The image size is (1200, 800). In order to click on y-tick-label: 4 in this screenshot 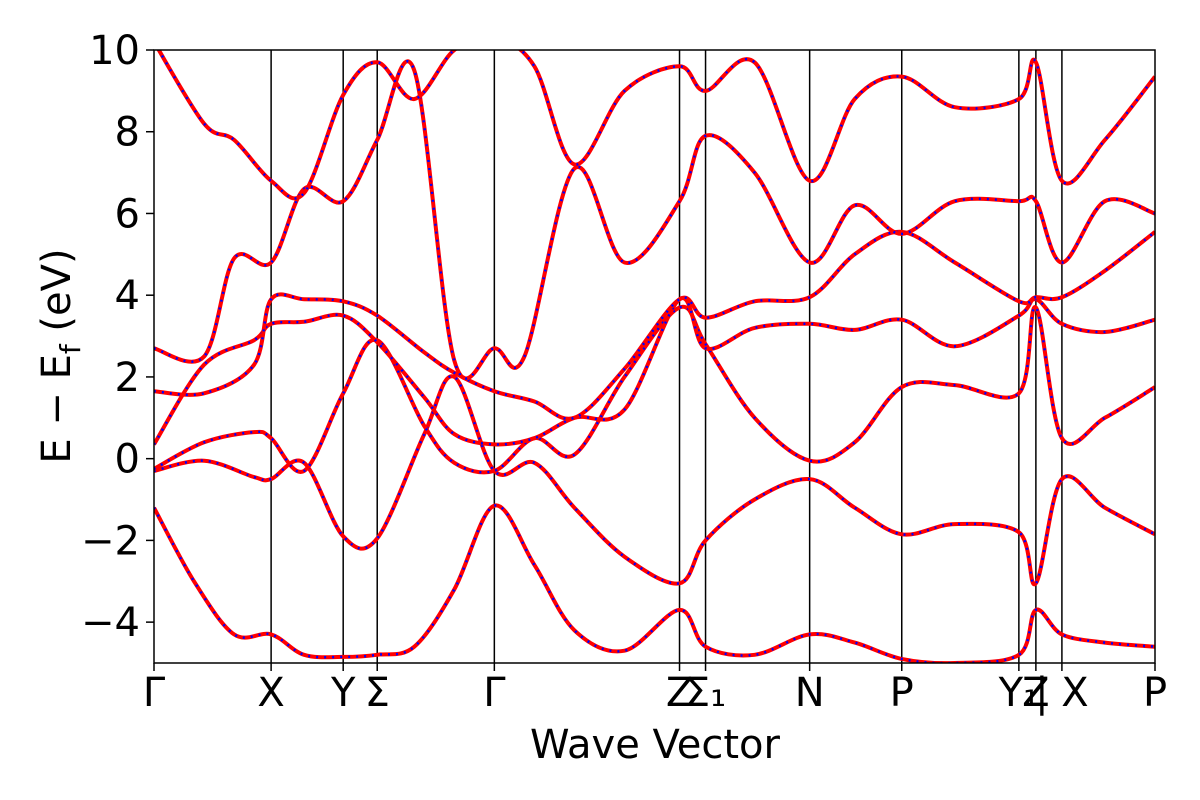, I will do `click(127, 296)`.